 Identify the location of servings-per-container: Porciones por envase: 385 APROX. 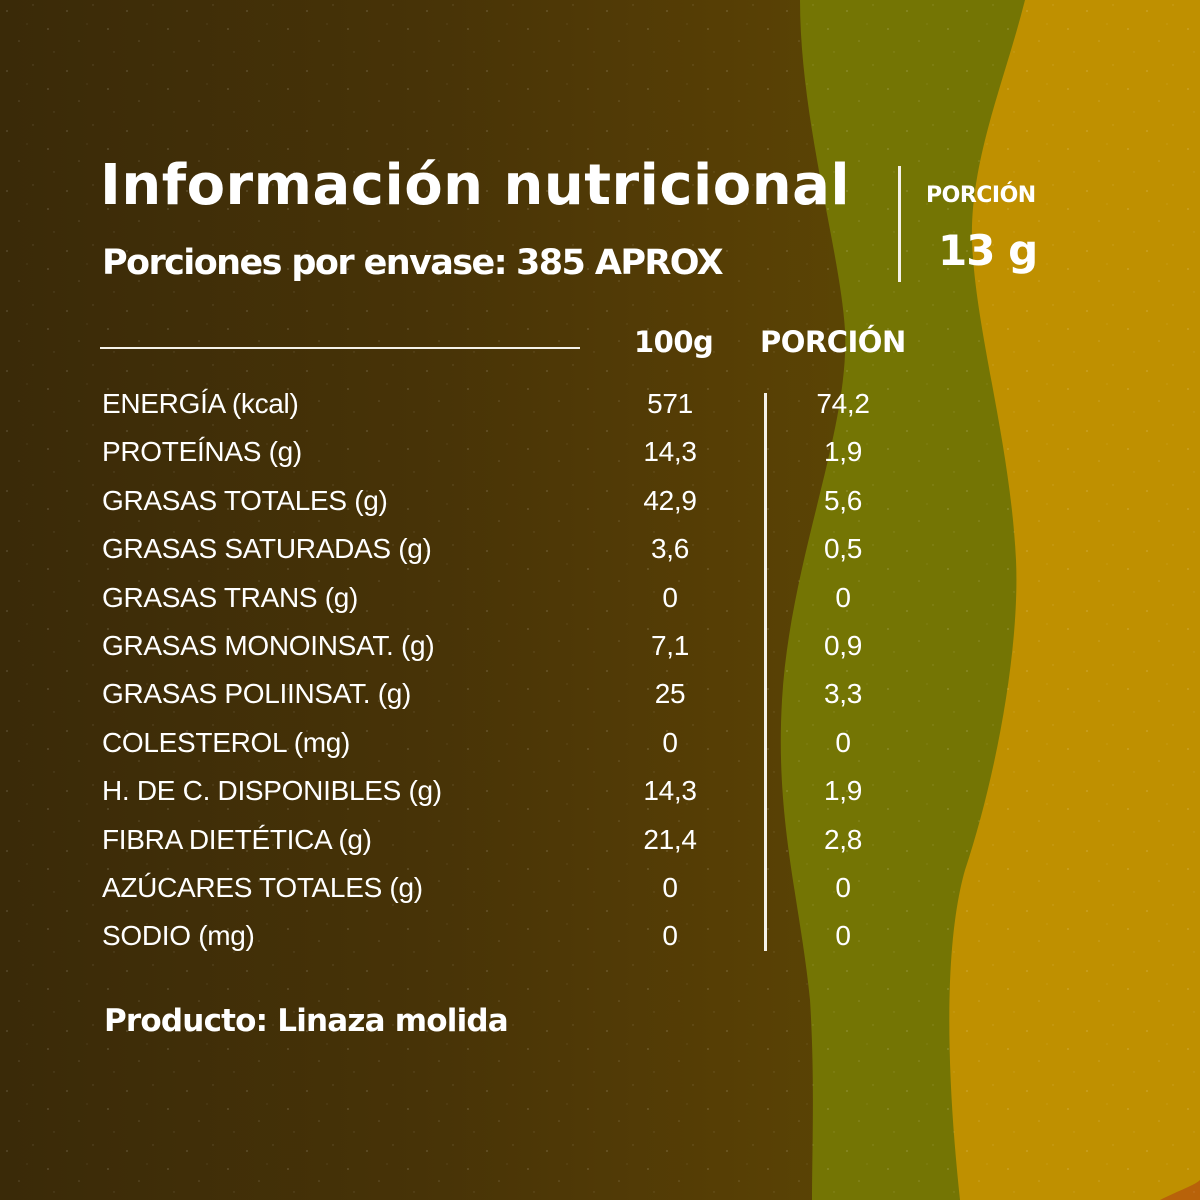
(413, 263).